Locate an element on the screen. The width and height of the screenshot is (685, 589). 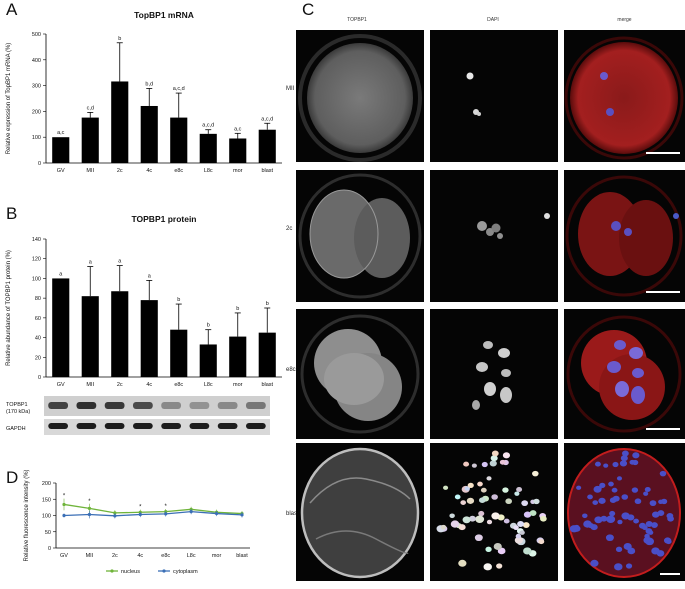
scale-bar is located at coordinates (663, 429).